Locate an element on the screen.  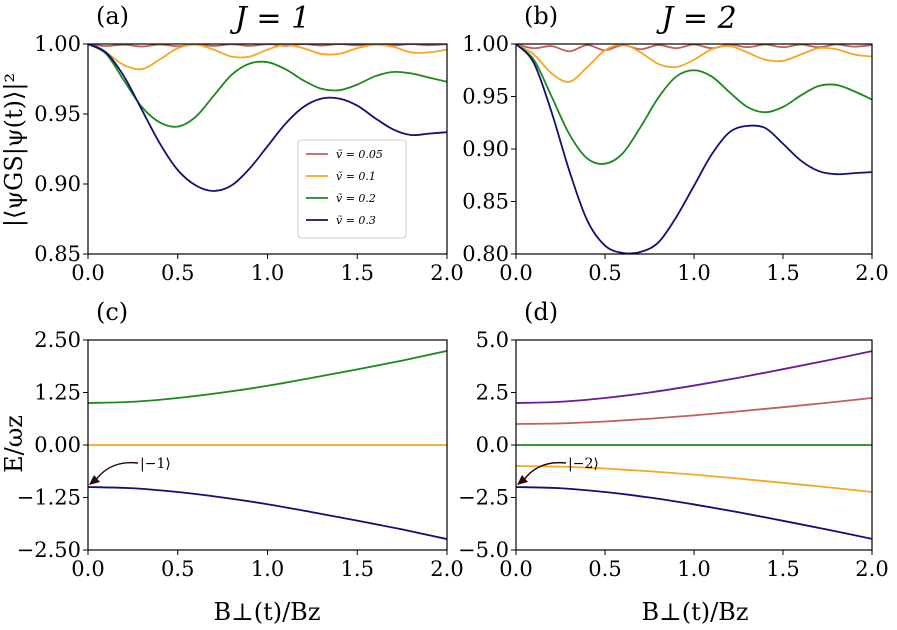
x-tick-label-b-4: 2.0 is located at coordinates (871, 273).